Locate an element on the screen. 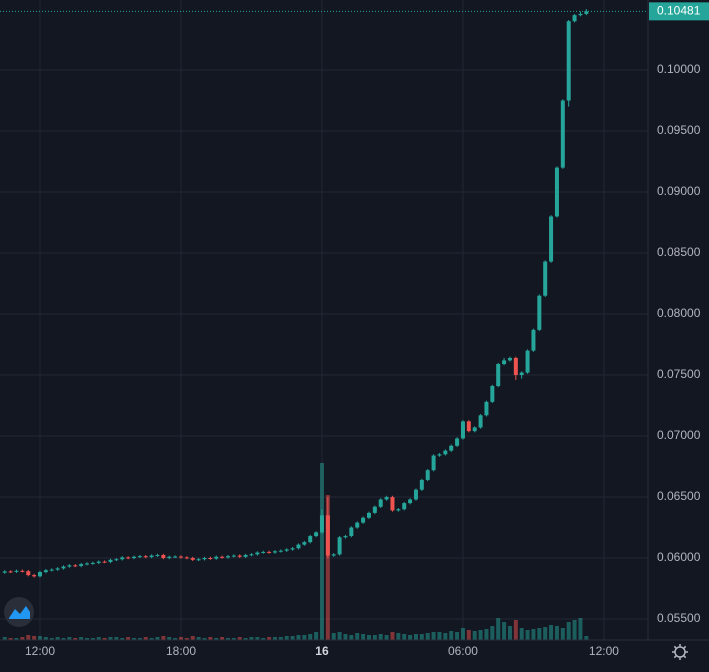 The image size is (709, 672). settings-icon is located at coordinates (680, 652).